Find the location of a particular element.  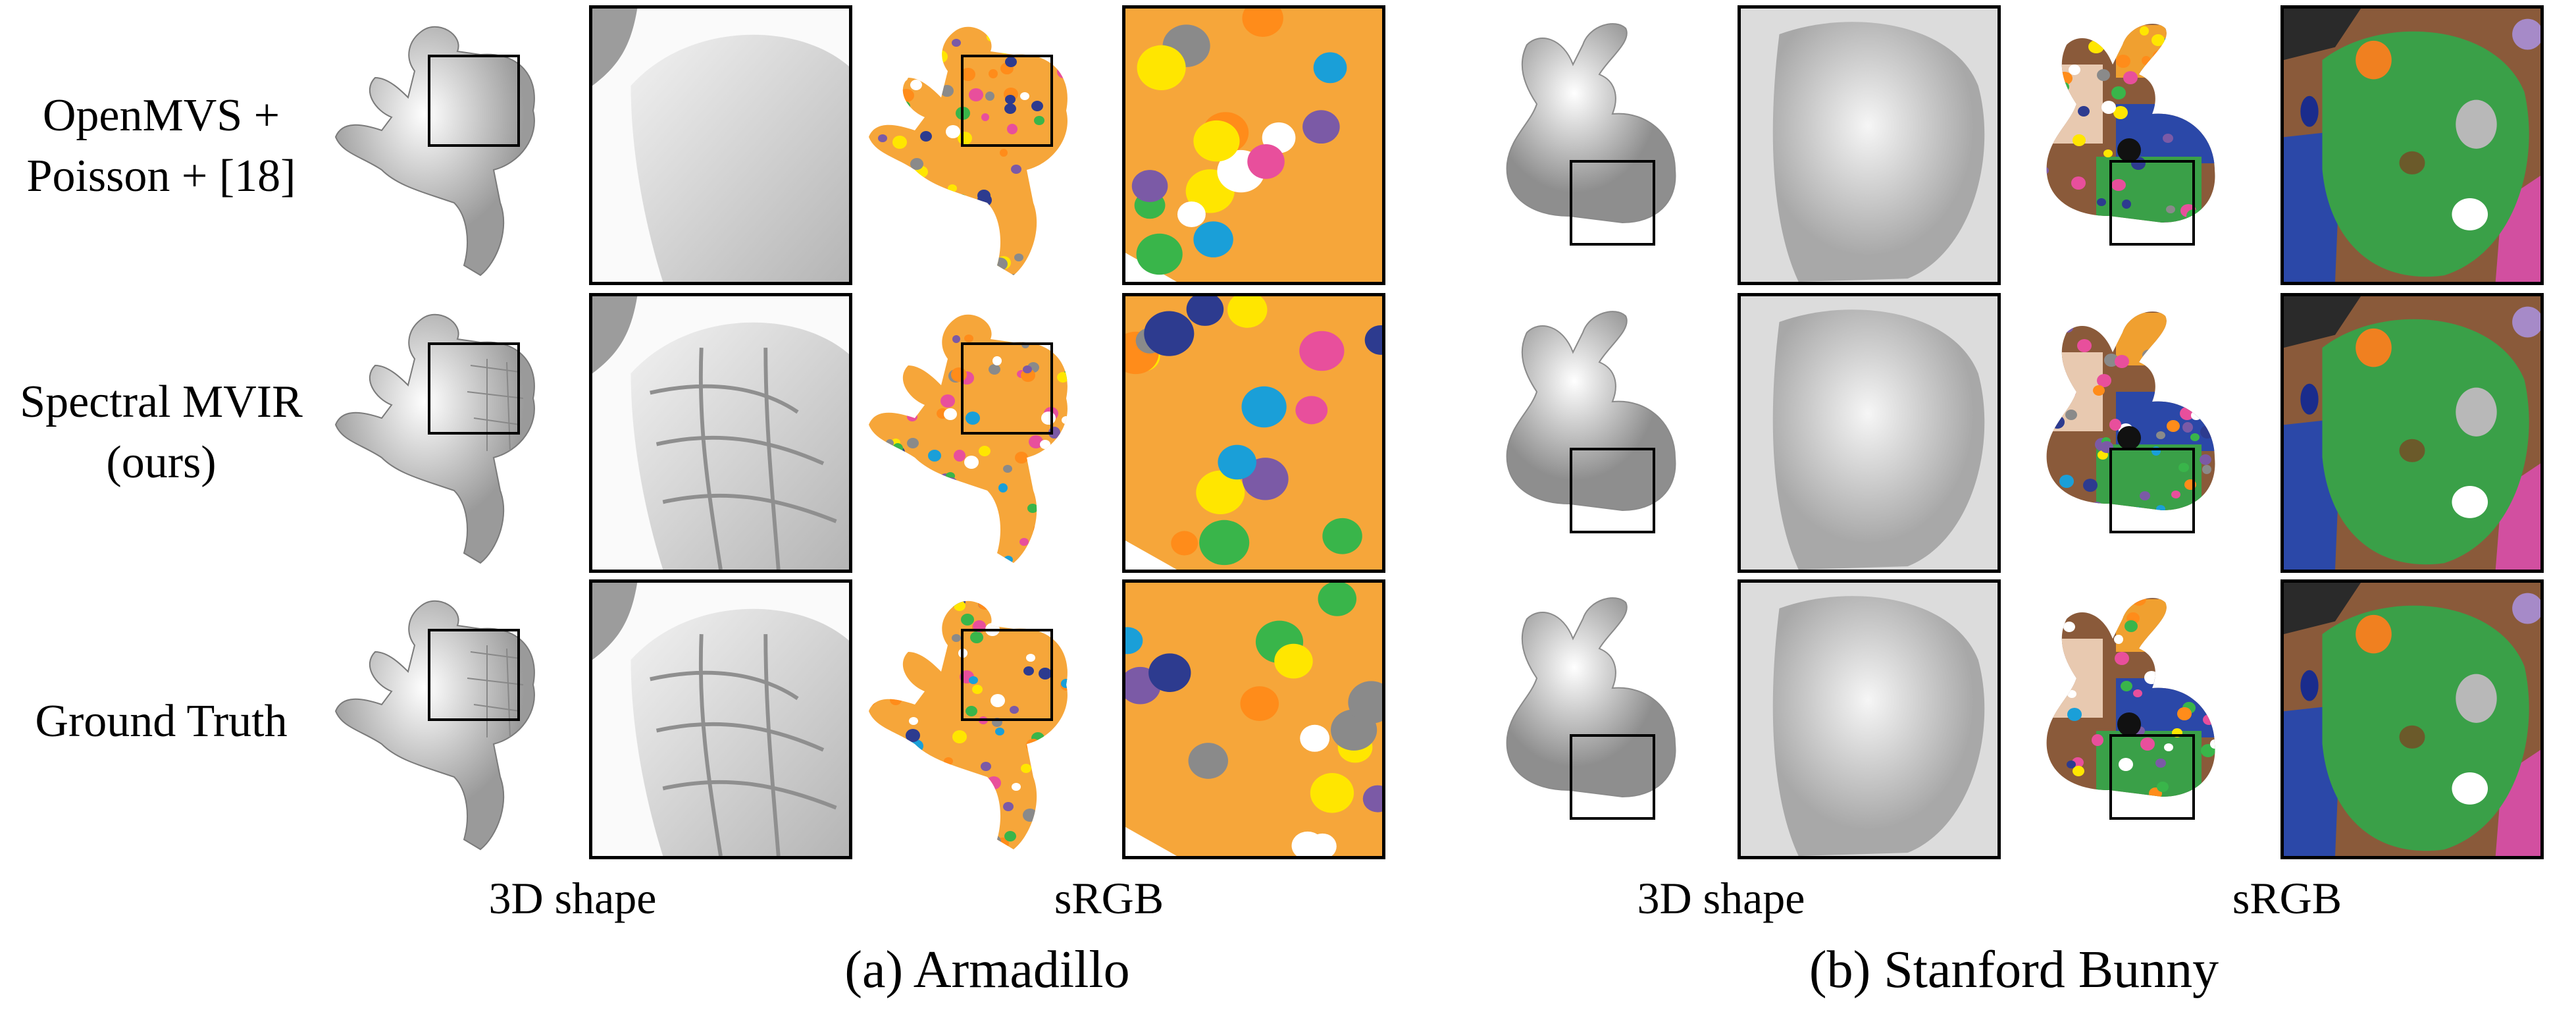

col-label-b-srgb: sRGB is located at coordinates (2287, 898).